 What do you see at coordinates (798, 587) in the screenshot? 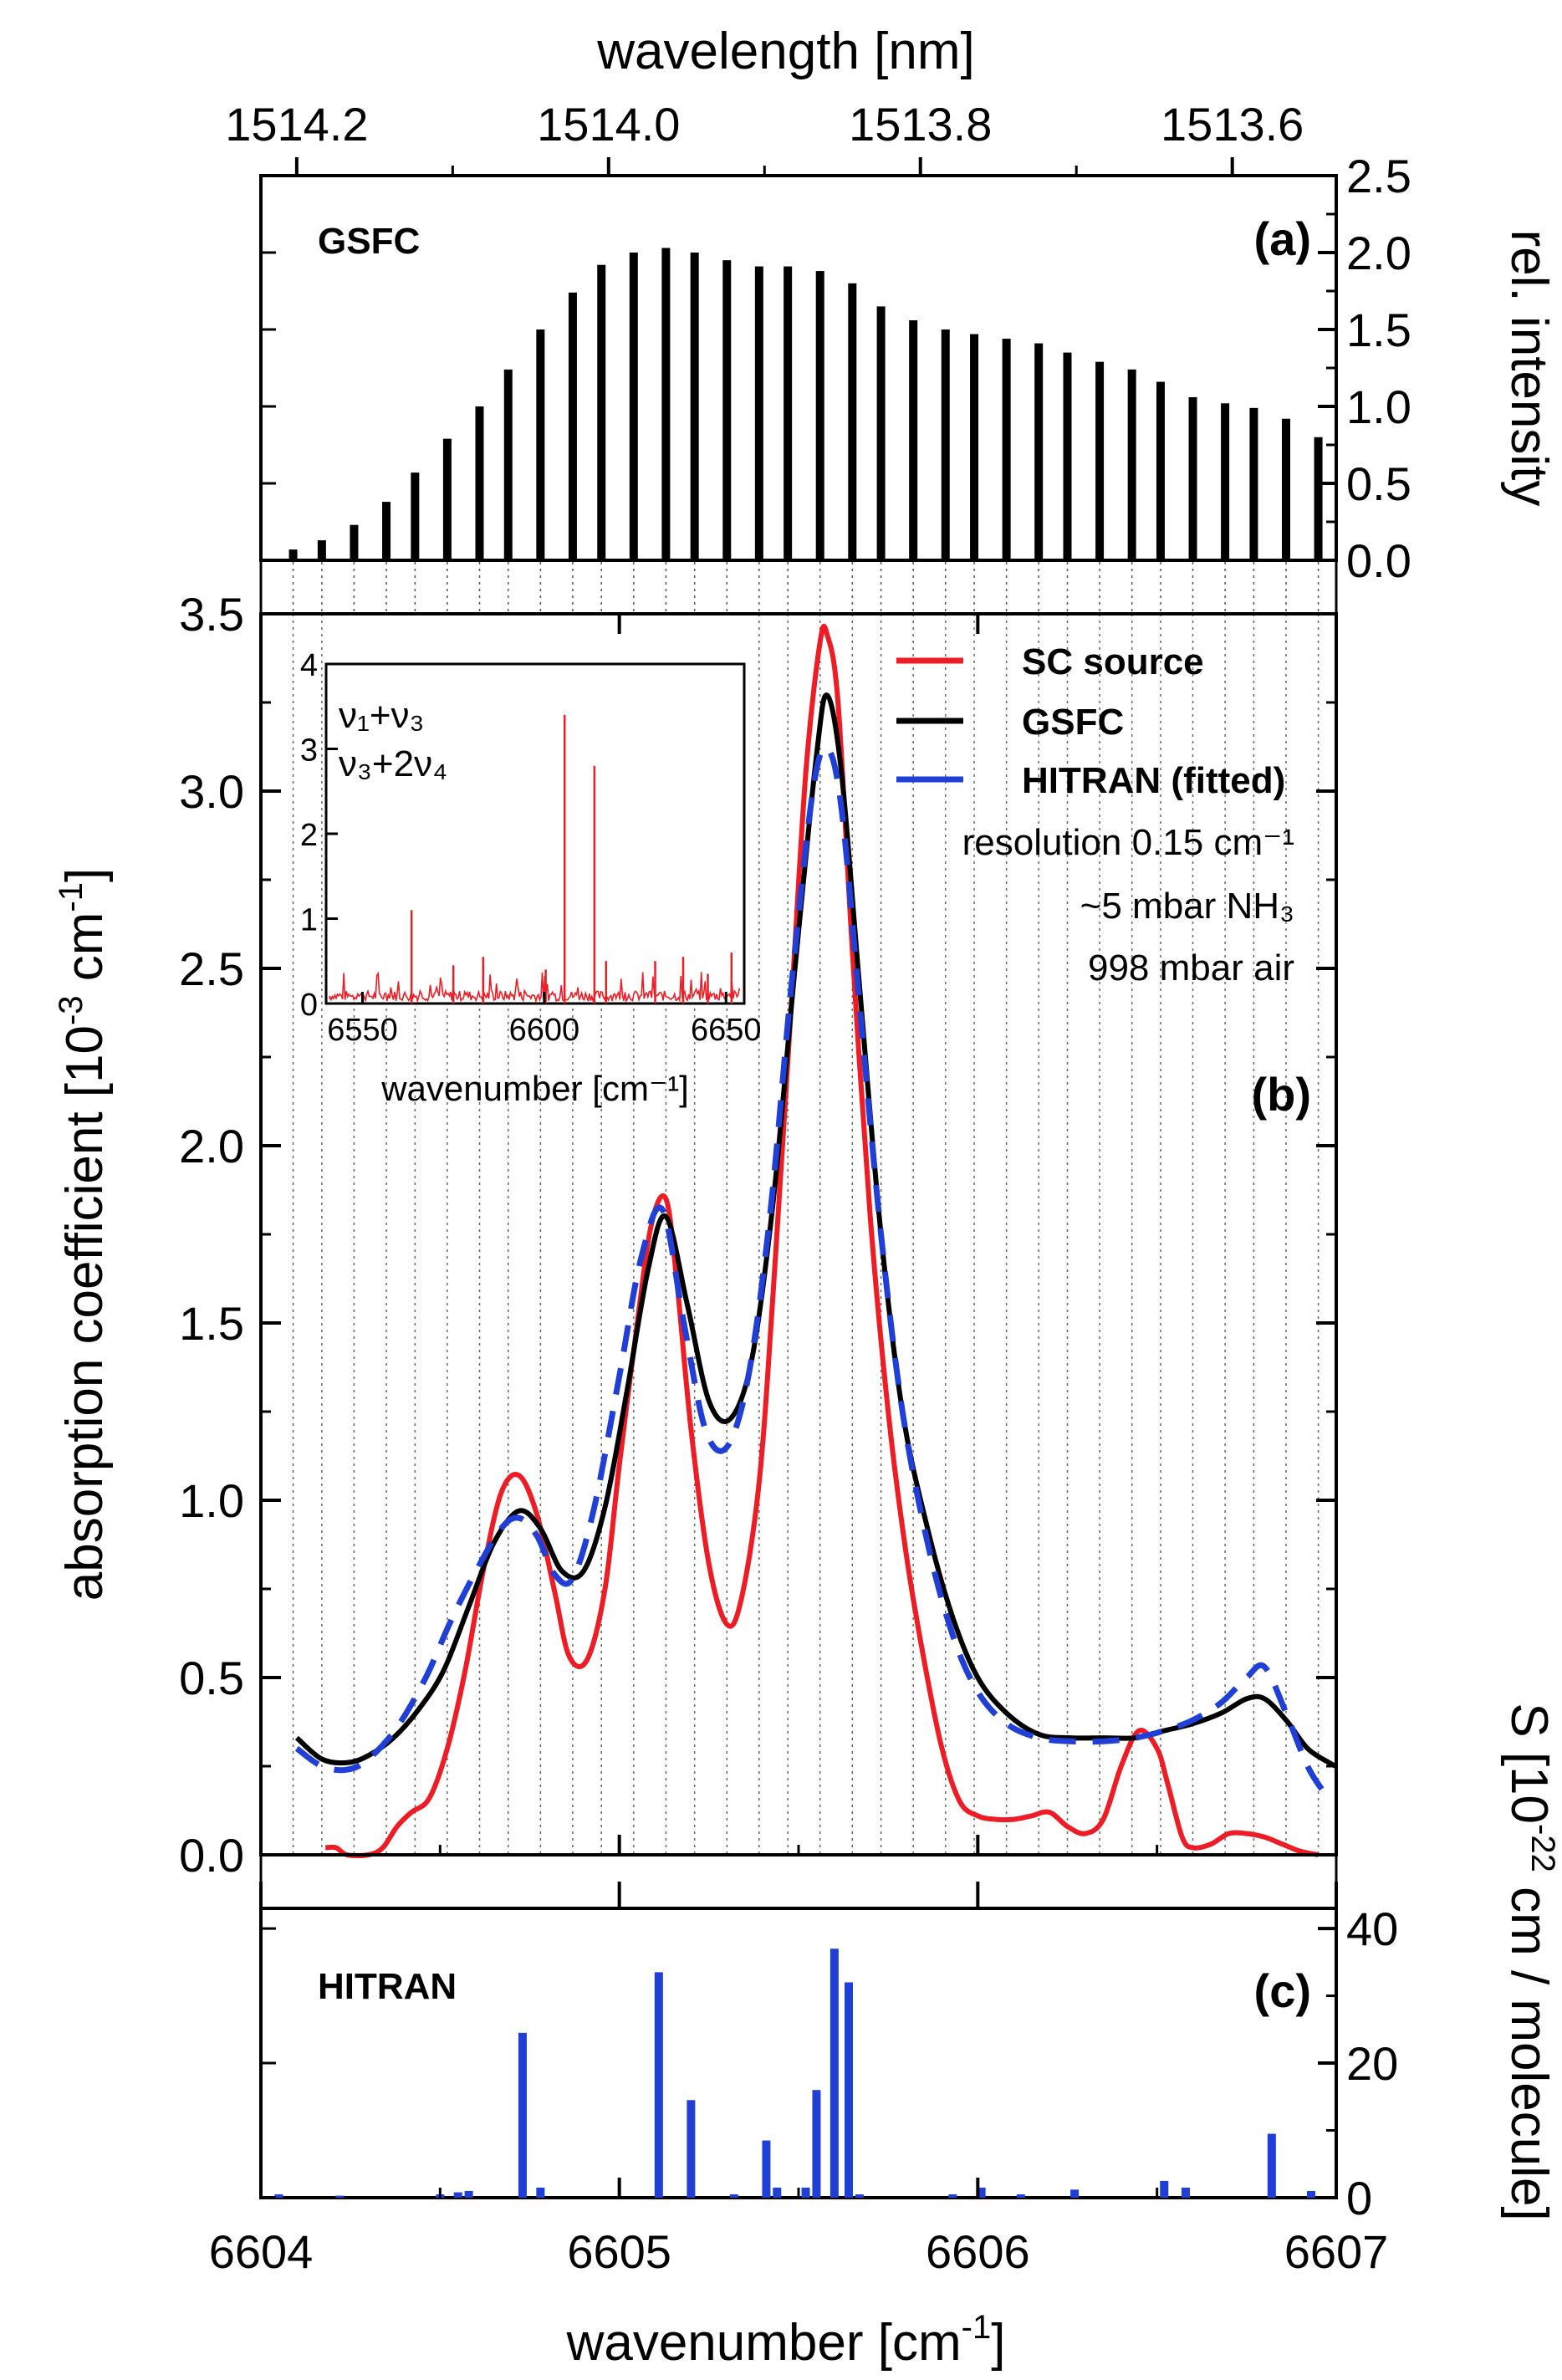
I see `gap-a-b` at bounding box center [798, 587].